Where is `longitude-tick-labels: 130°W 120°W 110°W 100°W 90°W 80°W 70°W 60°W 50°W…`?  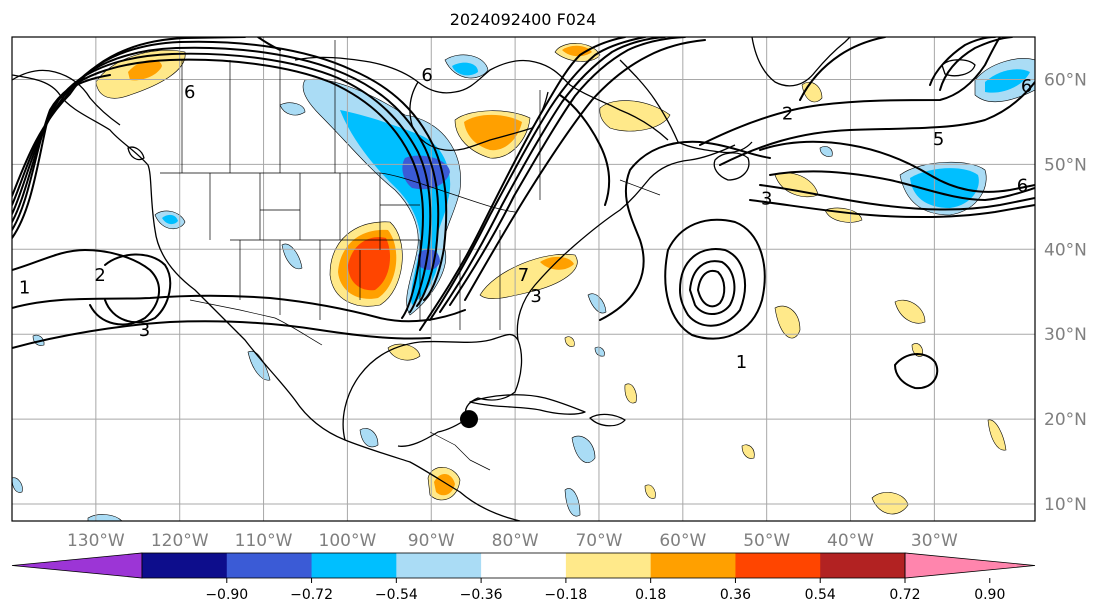 longitude-tick-labels: 130°W 120°W 110°W 100°W 90°W 80°W 70°W 60°W 50°W… is located at coordinates (512, 541).